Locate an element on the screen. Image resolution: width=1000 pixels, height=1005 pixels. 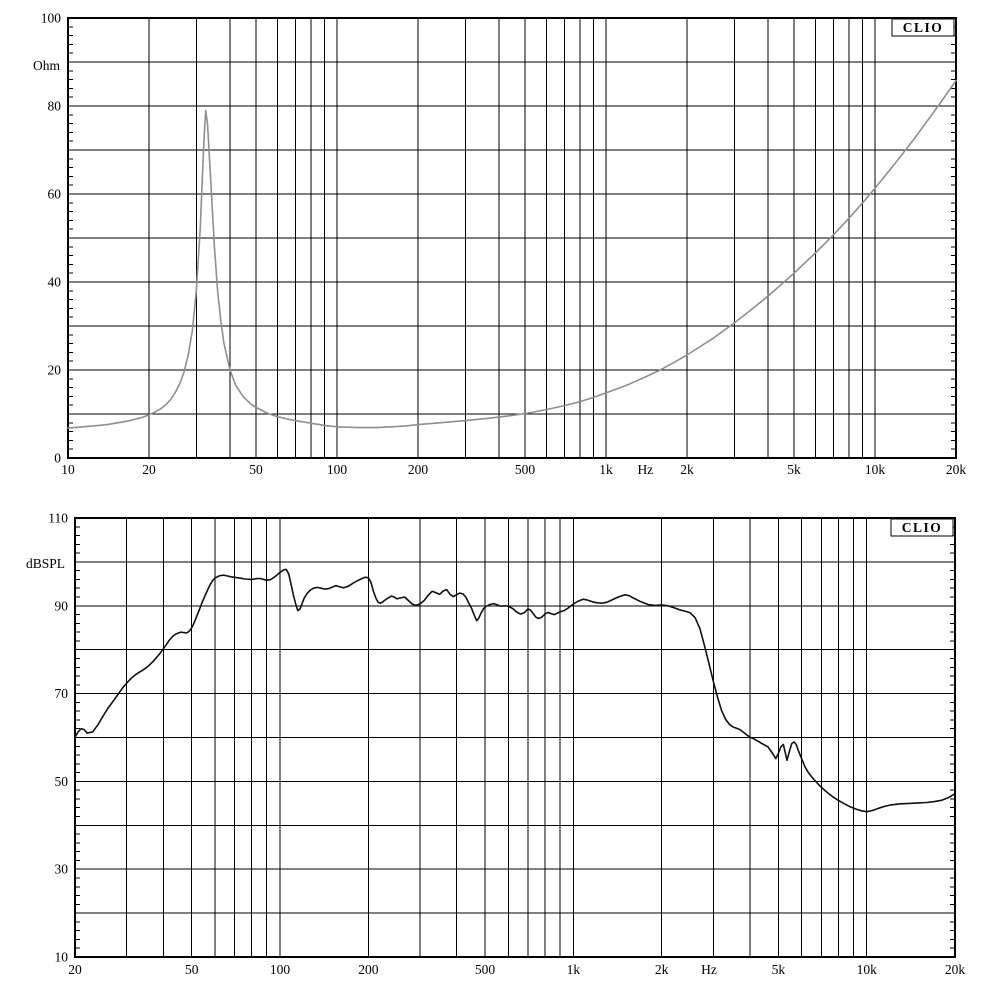
x-axis-labels: 20 50 100 200 500 1k 2k 5k 10k 20k Hz is located at coordinates (516, 969).